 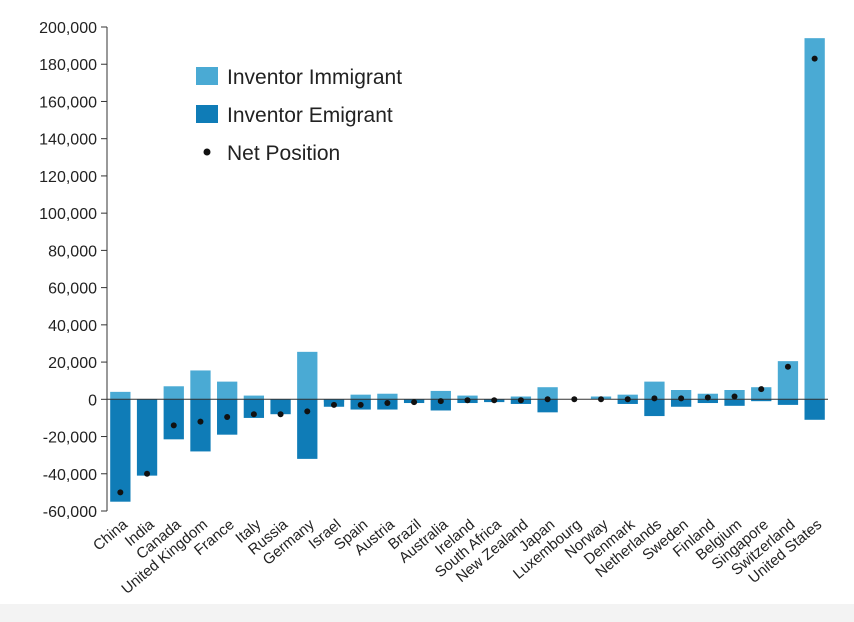 What do you see at coordinates (520, 400) in the screenshot?
I see `net-dot-new-zealand` at bounding box center [520, 400].